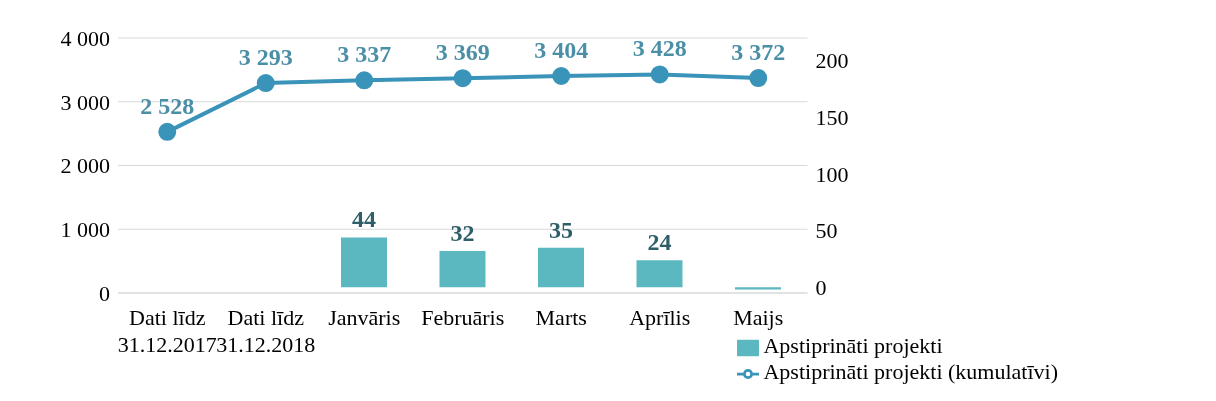  I want to click on x-tick-label: Dati līdz 31.12.2017, so click(167, 331).